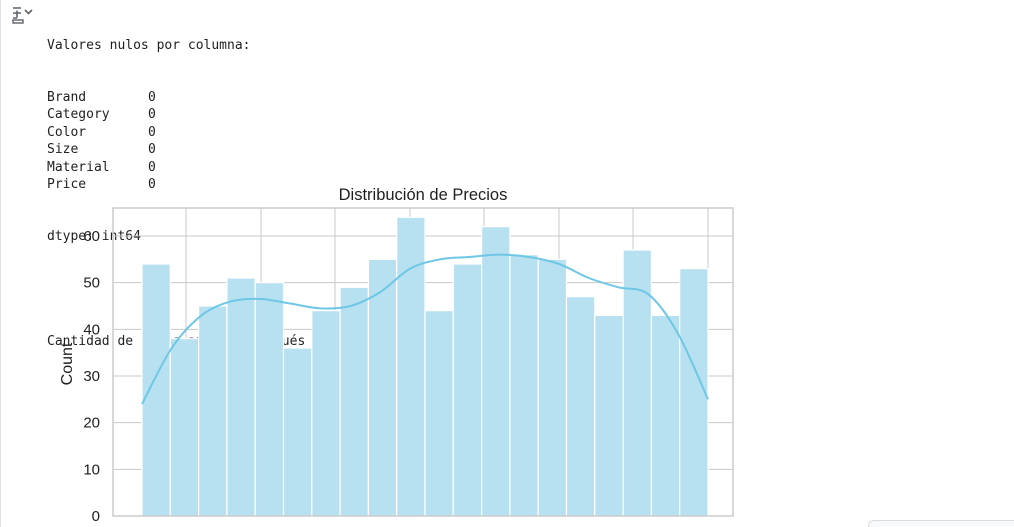  I want to click on output-toggle-icon, so click(22, 15).